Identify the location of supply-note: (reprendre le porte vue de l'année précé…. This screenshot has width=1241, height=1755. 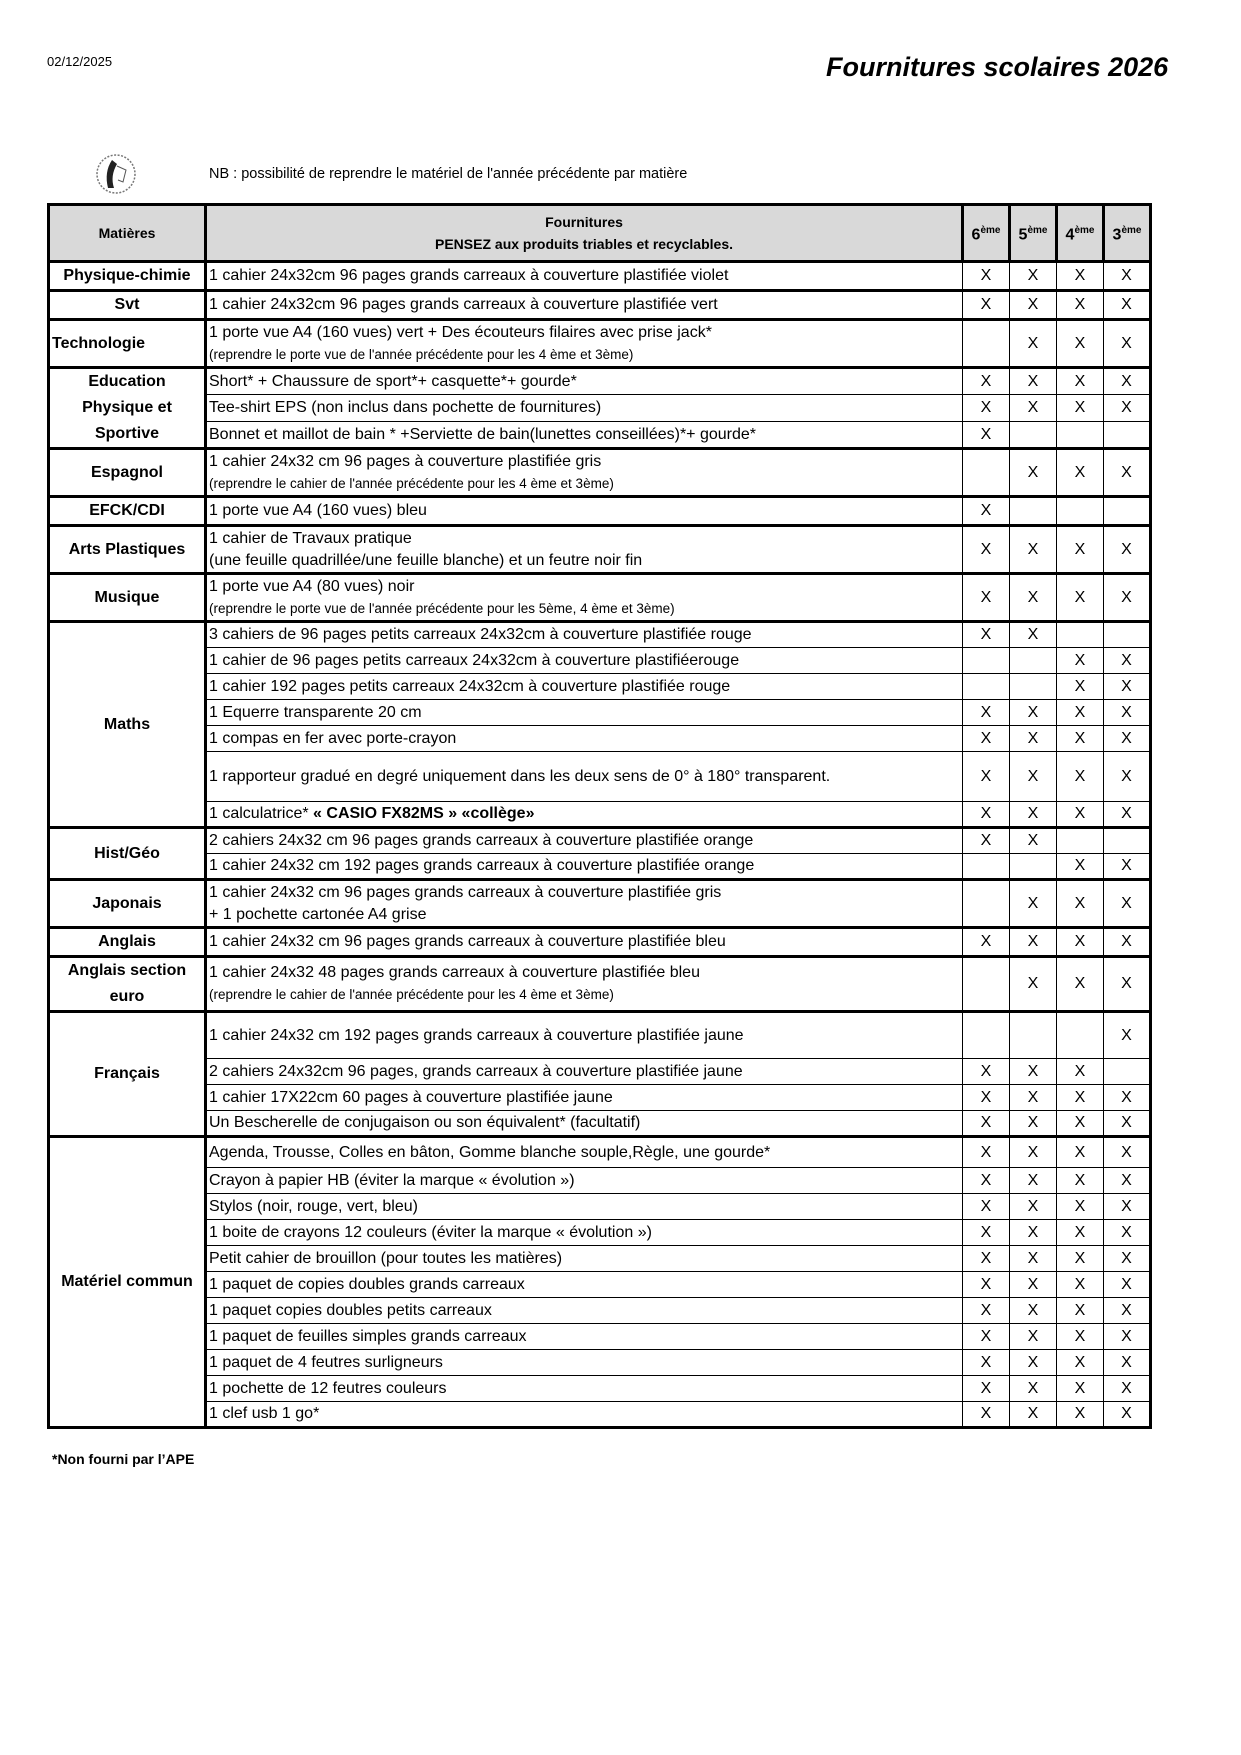
(421, 354).